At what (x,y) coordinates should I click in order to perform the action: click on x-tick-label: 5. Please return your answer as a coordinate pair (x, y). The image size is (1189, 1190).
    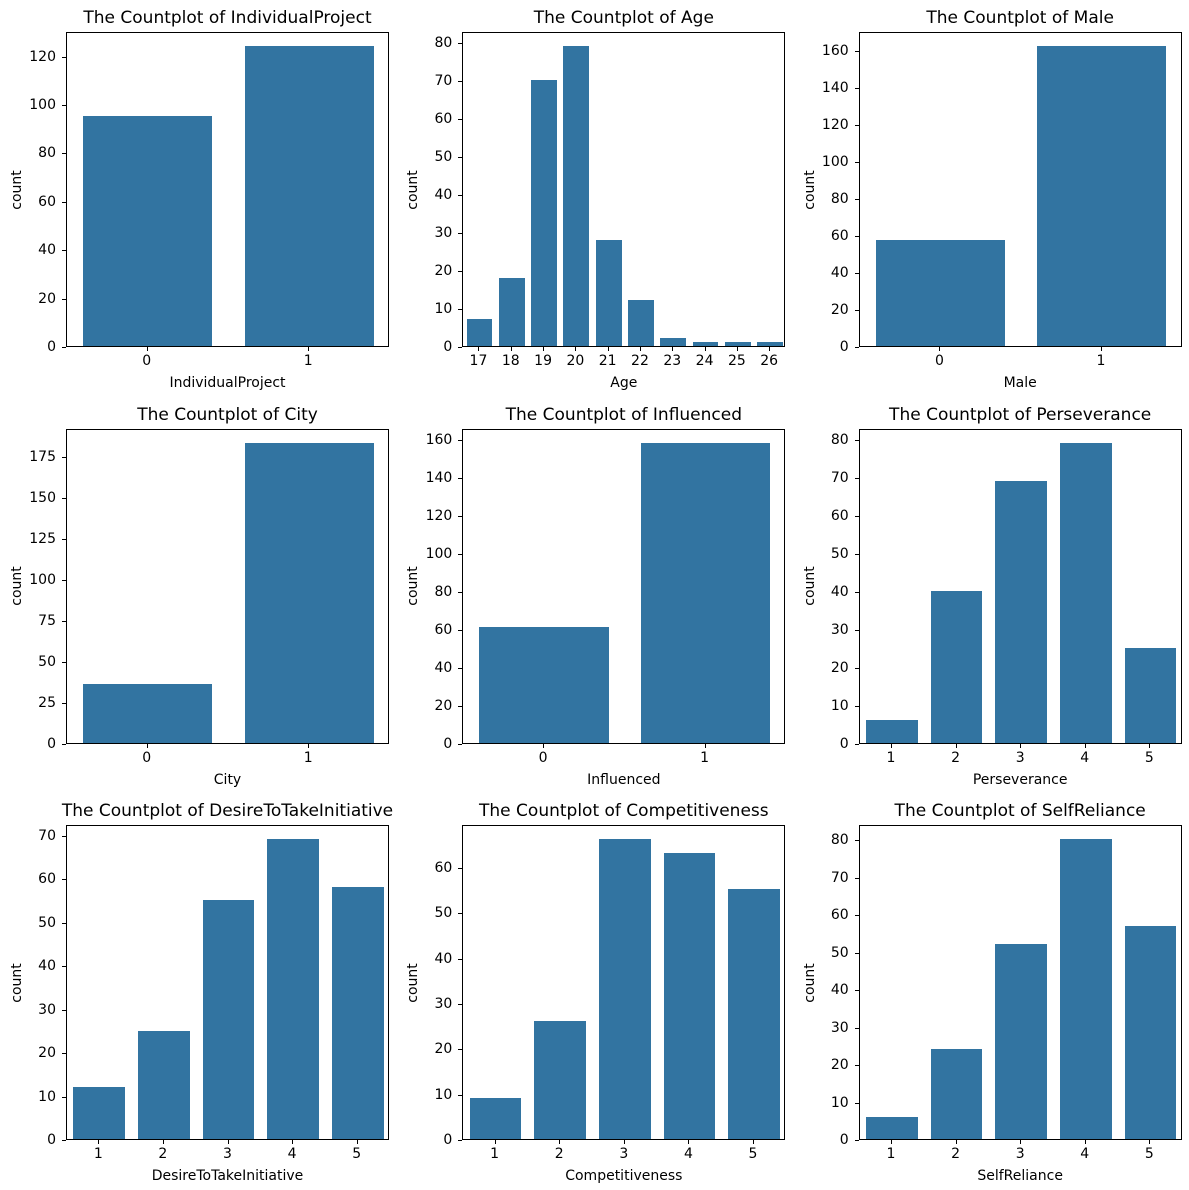
    Looking at the image, I should click on (753, 1154).